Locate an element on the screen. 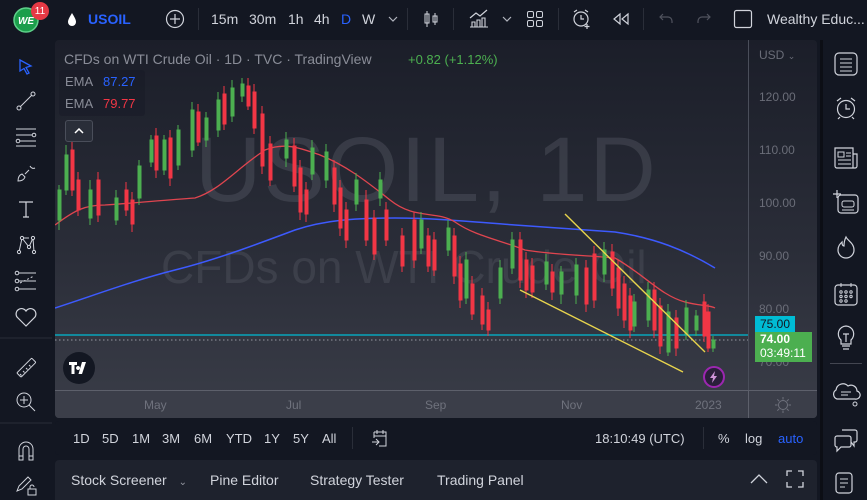 Image resolution: width=867 pixels, height=500 pixels. hotlists-button is located at coordinates (846, 248).